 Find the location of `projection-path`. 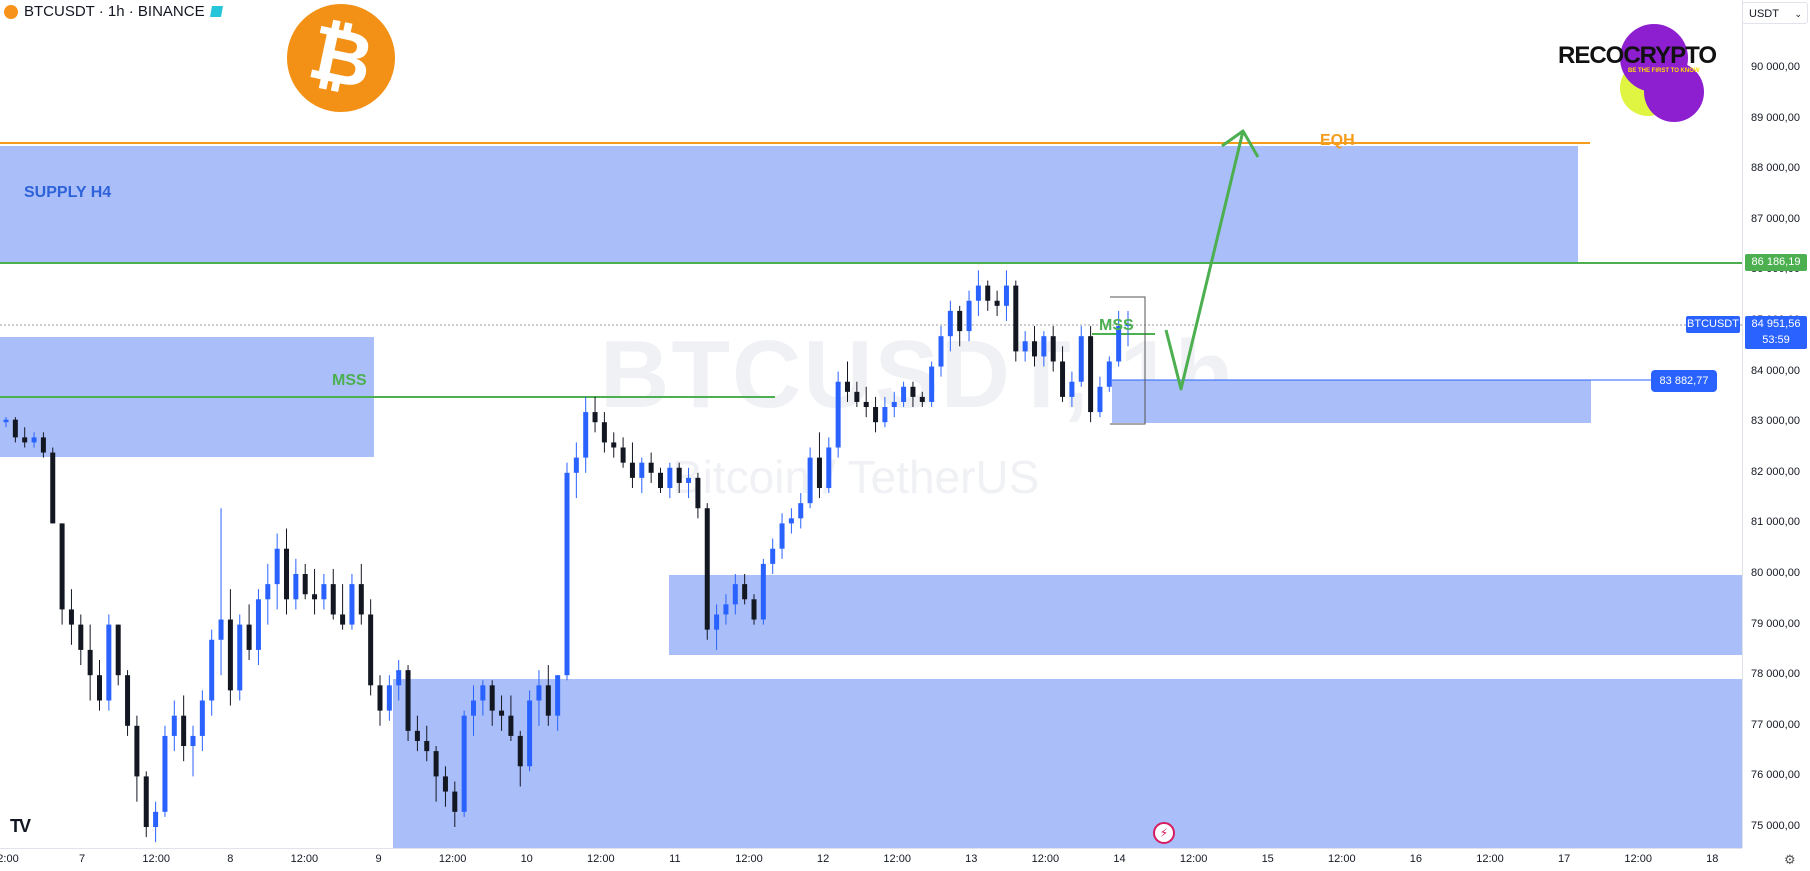

projection-path is located at coordinates (1204, 260).